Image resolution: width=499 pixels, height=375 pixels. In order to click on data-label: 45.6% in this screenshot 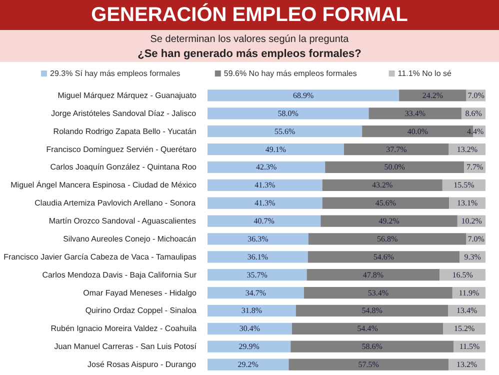, I will do `click(385, 203)`.